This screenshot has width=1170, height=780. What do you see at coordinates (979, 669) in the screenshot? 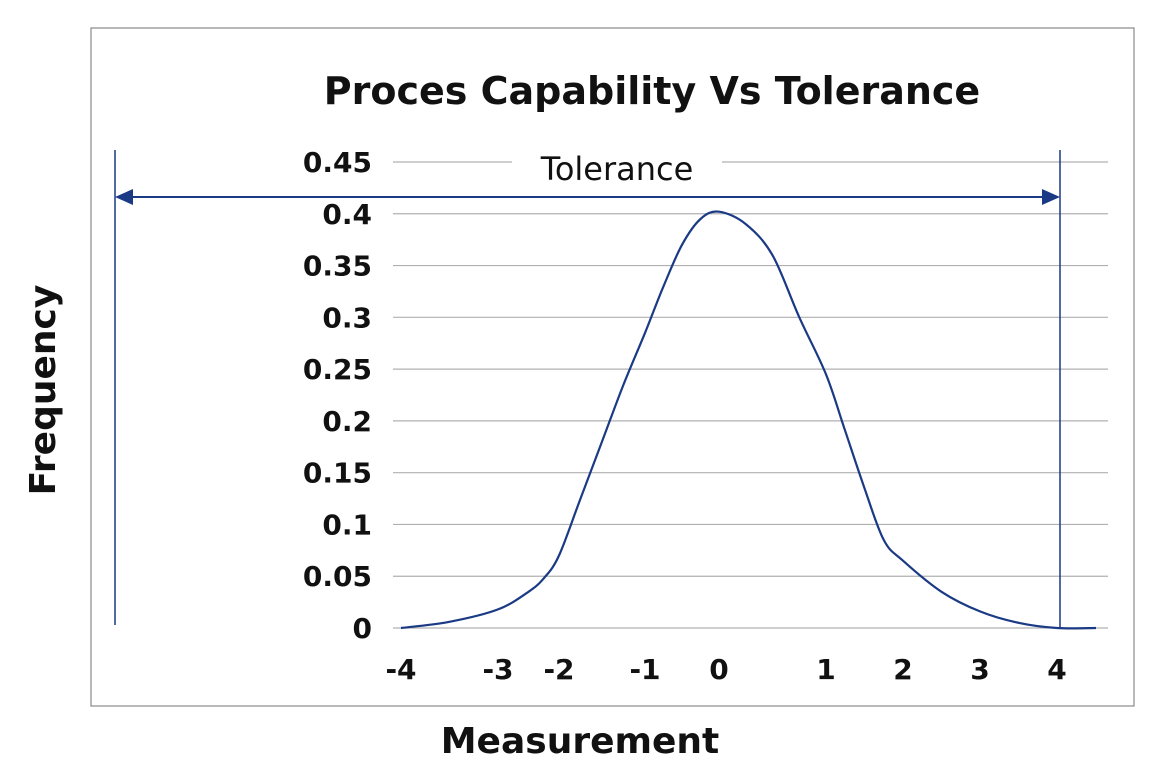
I see `x-tick-label: 3` at bounding box center [979, 669].